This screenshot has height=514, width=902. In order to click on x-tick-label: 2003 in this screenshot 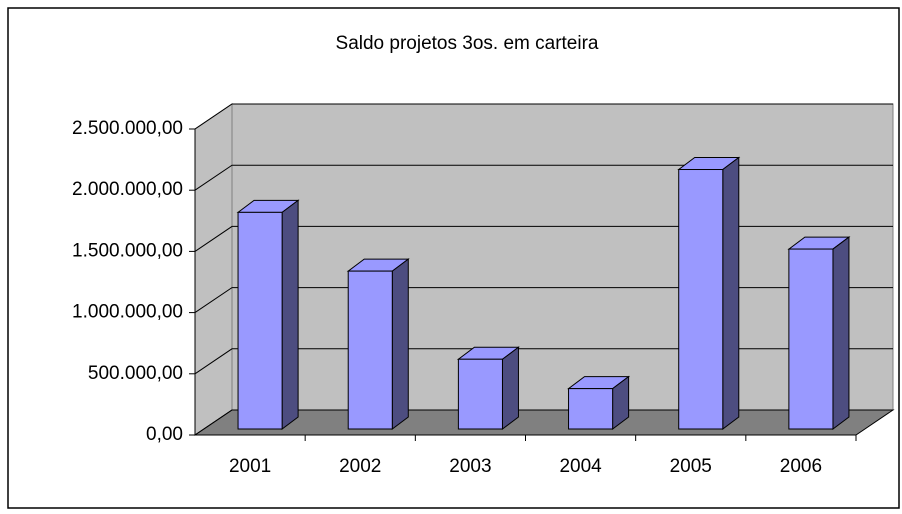, I will do `click(470, 466)`.